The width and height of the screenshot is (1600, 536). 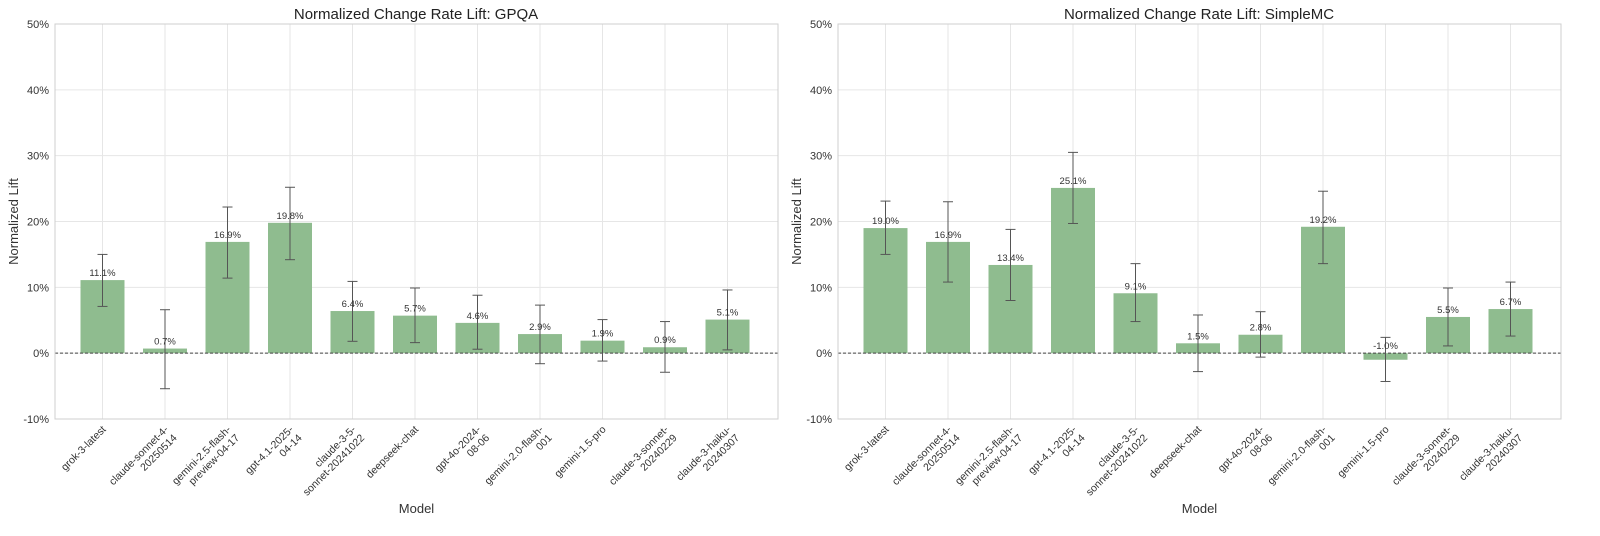 I want to click on data-label: 6.4%, so click(x=353, y=304).